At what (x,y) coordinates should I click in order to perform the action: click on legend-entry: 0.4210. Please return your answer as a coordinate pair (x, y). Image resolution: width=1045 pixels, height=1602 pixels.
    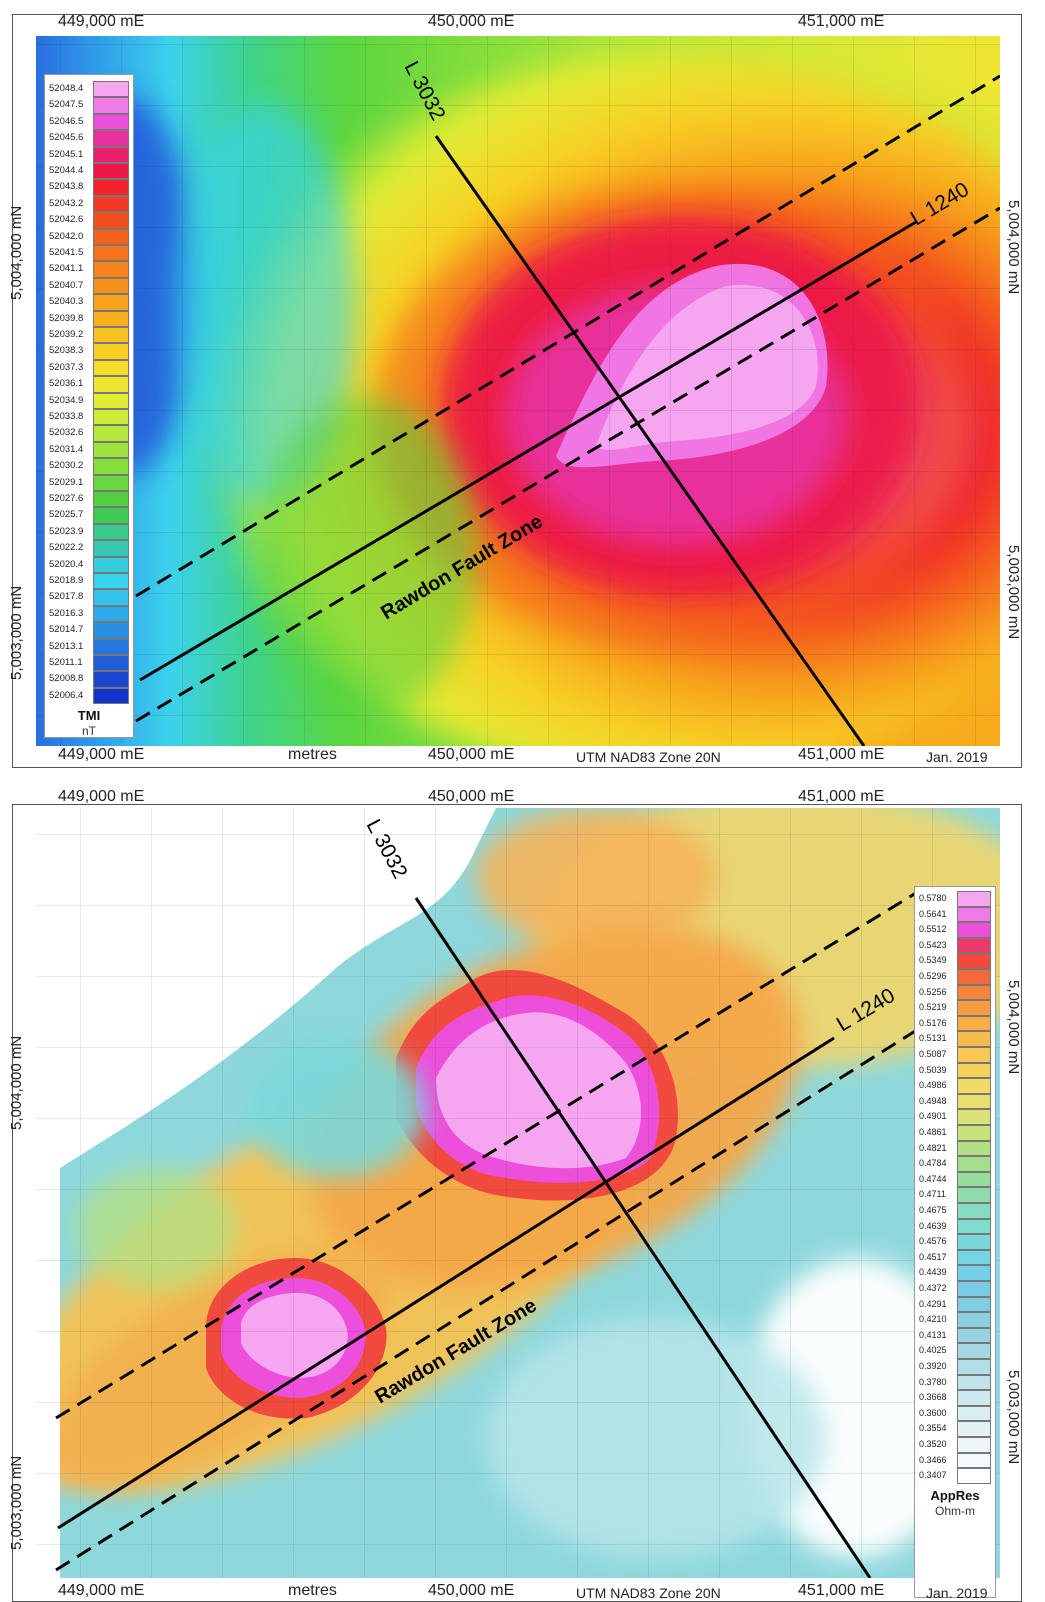
    Looking at the image, I should click on (955, 1320).